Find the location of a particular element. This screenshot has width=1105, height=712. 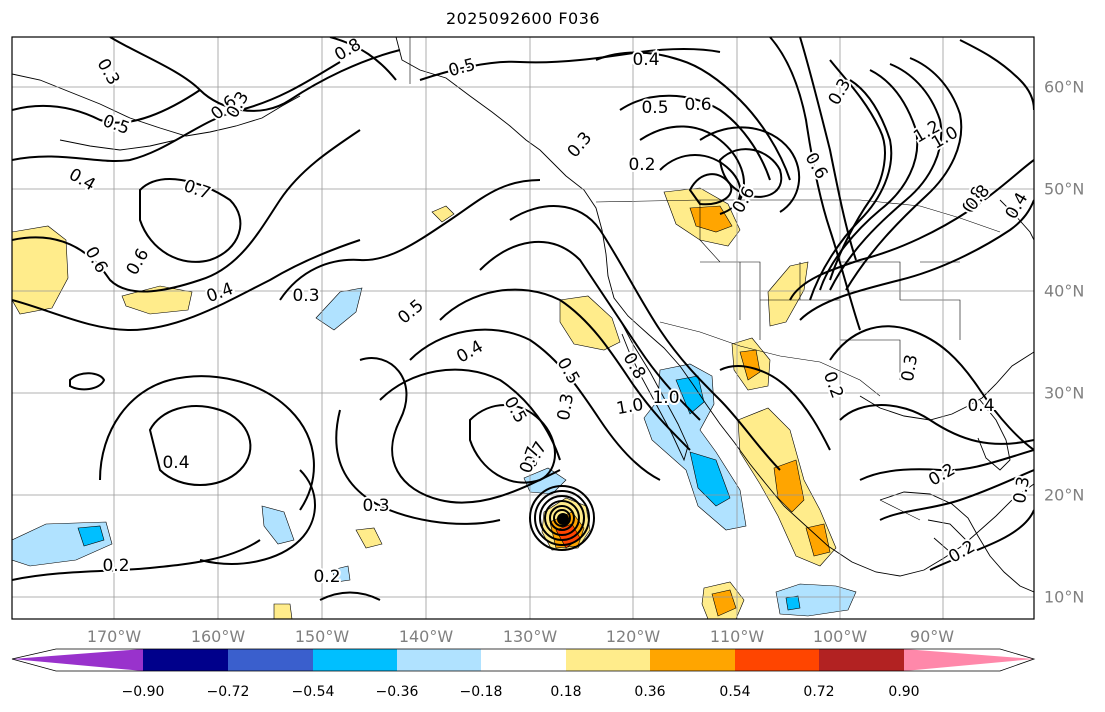

colorbar-label: −0.36 is located at coordinates (397, 692).